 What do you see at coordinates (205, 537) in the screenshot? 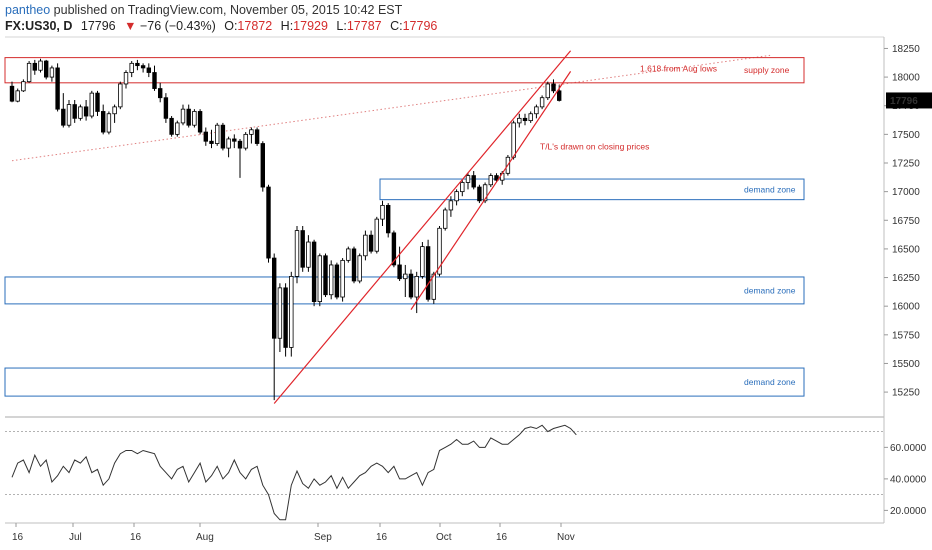
I see `time-axis-label: Aug` at bounding box center [205, 537].